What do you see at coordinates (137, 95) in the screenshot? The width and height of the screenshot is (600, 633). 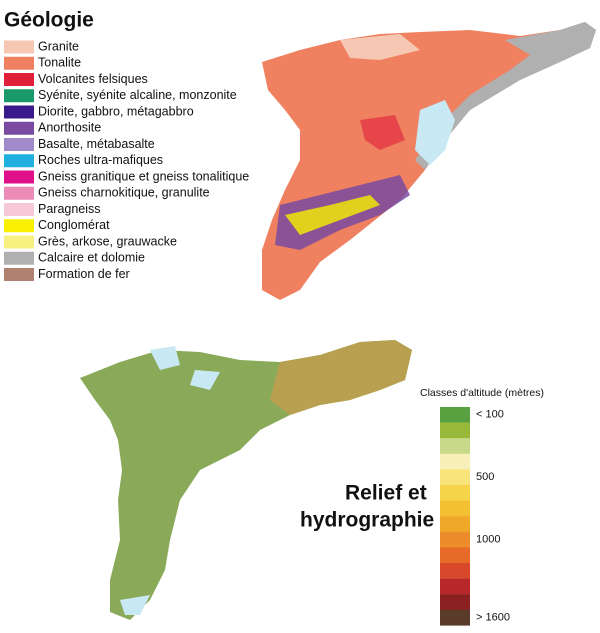 I see `legend-label: Syénite, syénite alcaline, monzonite` at bounding box center [137, 95].